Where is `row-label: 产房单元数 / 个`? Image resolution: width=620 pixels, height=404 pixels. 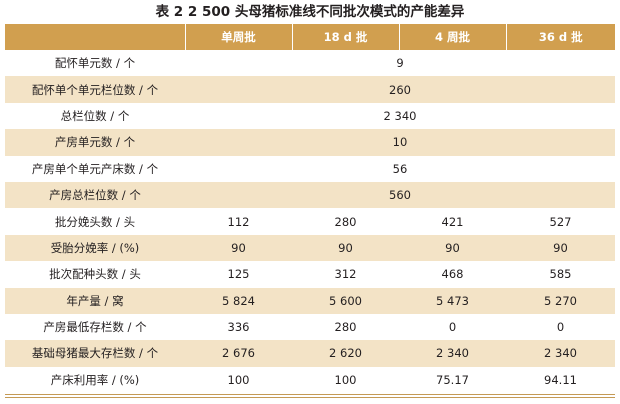
row-label: 产房单元数 / 个 is located at coordinates (95, 142).